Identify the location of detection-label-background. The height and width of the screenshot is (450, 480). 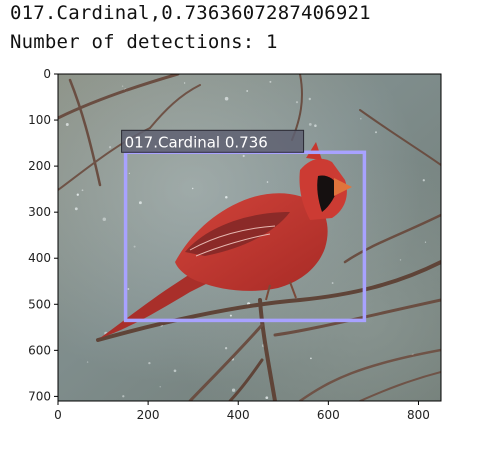
(213, 141).